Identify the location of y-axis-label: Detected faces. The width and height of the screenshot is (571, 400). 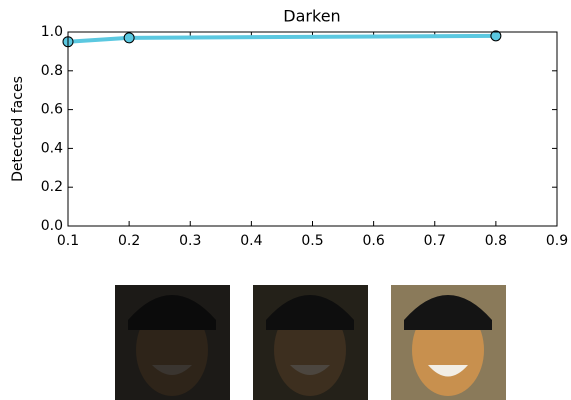
(18, 129).